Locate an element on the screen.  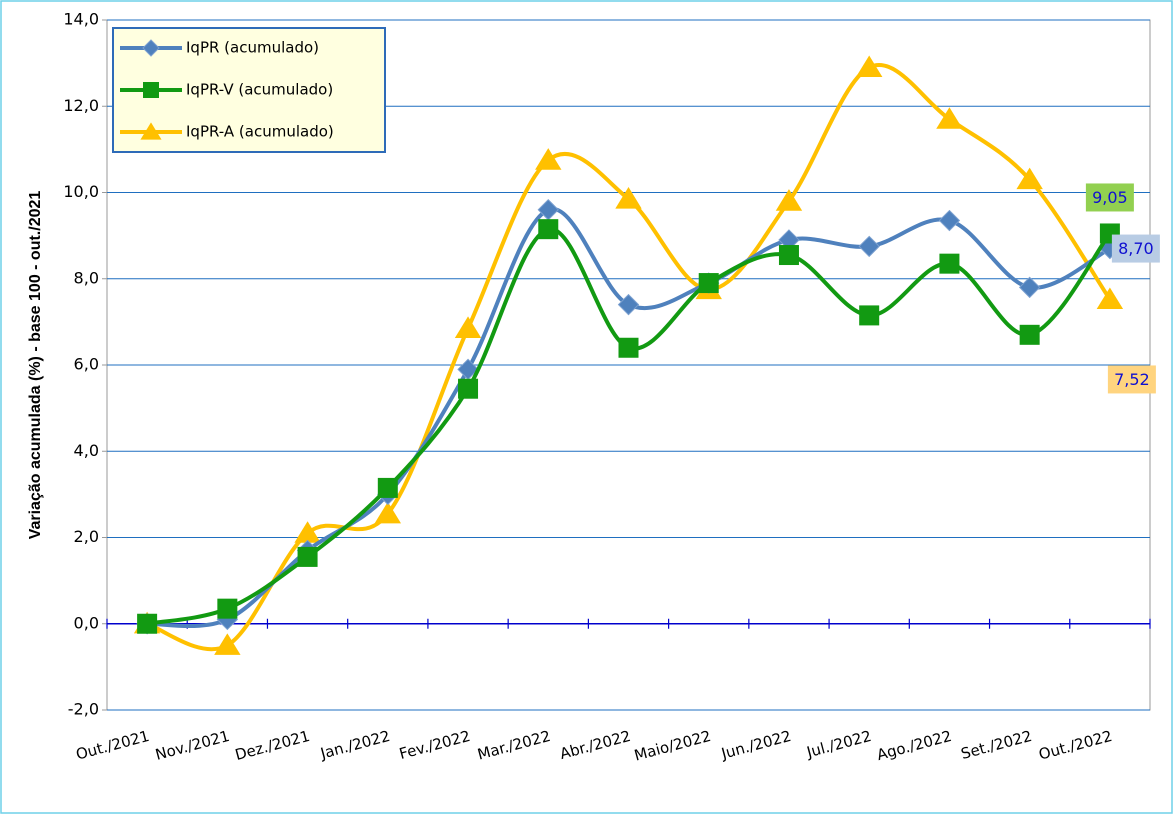
legend-label: IqPR-V (acumulado) is located at coordinates (259, 90).